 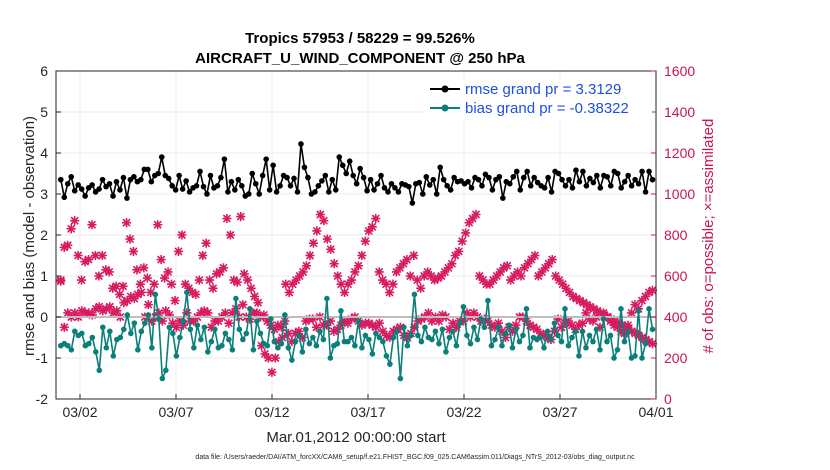 What do you see at coordinates (44, 317) in the screenshot?
I see `y-tick-label: 0` at bounding box center [44, 317].